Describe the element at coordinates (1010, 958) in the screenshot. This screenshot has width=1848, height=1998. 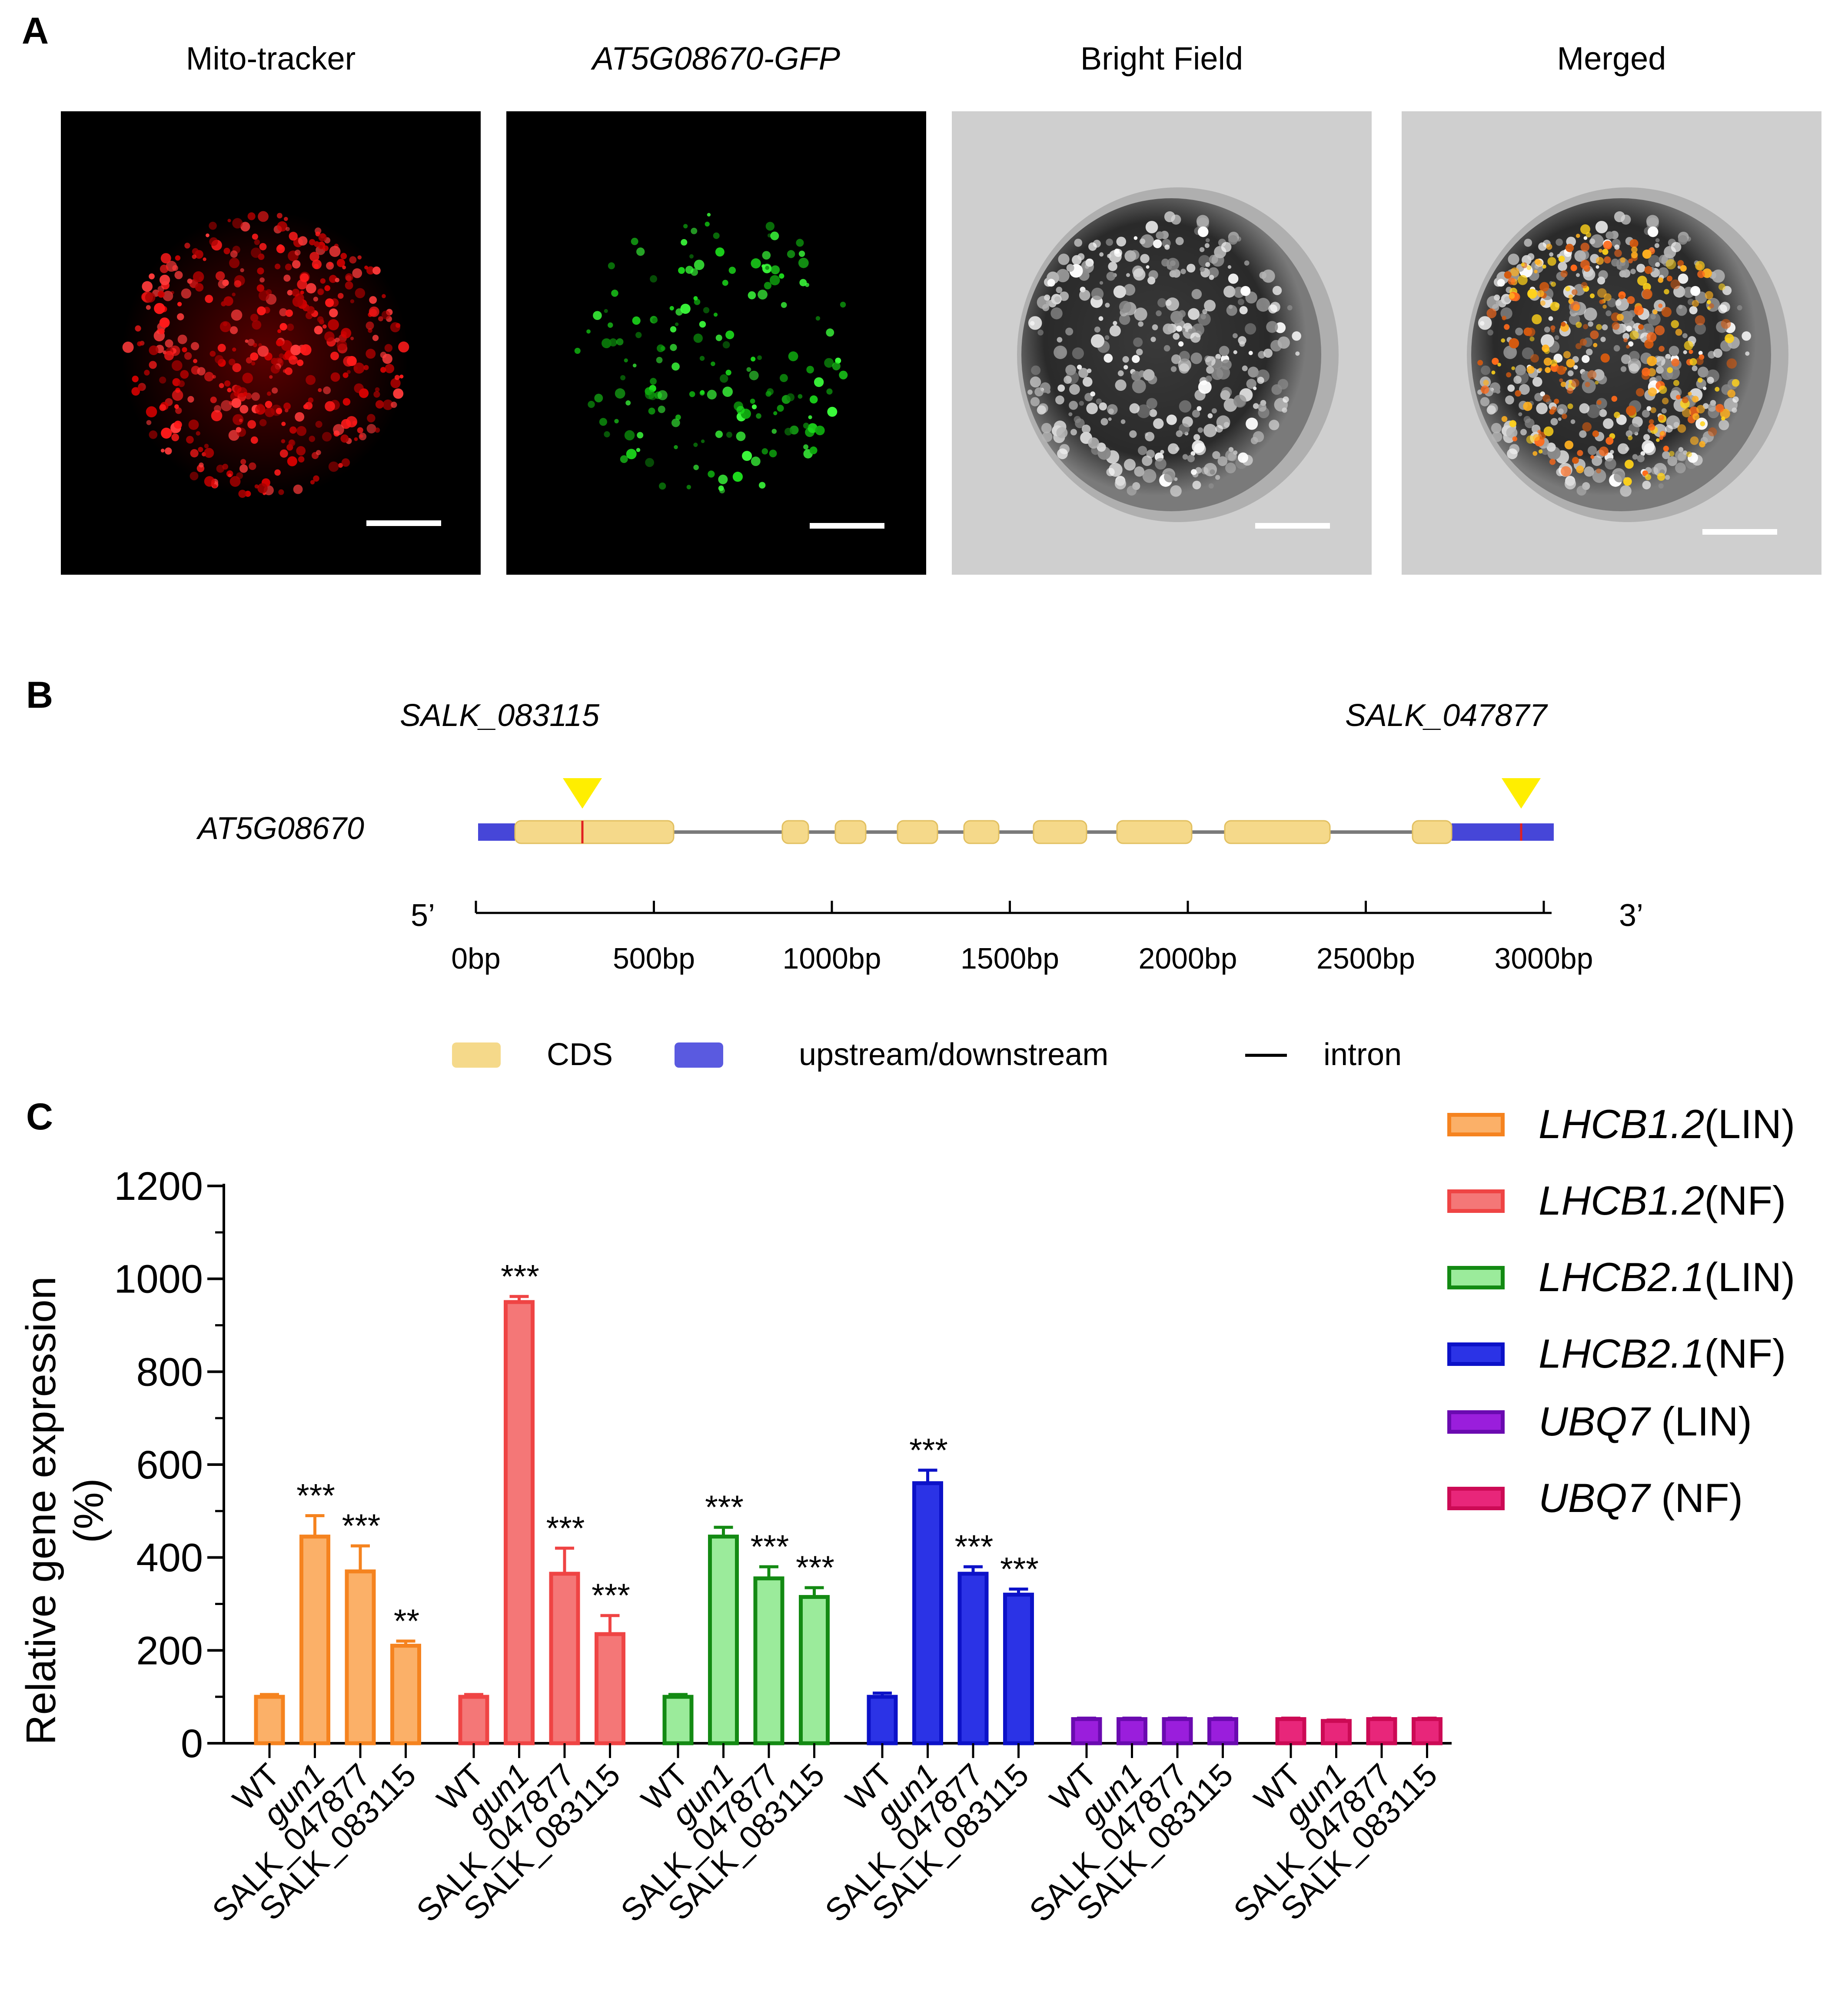
I see `scale-tick-label: 1500bp` at that location.